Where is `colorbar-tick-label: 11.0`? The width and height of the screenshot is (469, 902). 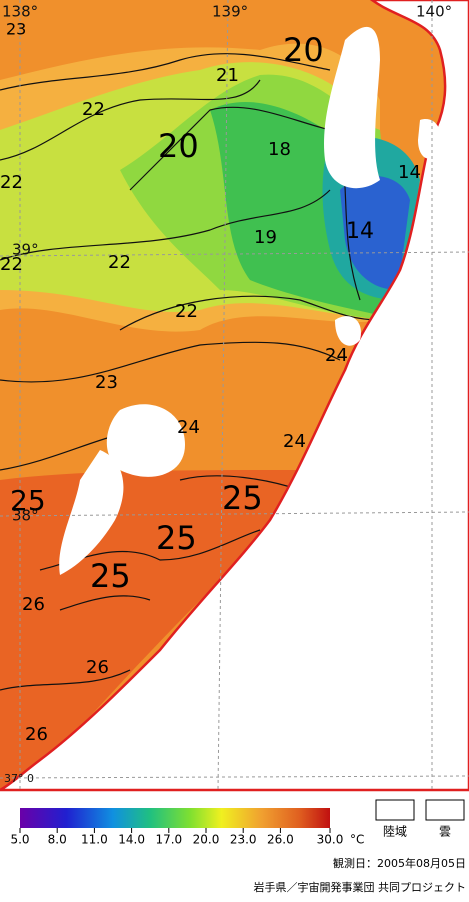 colorbar-tick-label: 11.0 is located at coordinates (94, 840).